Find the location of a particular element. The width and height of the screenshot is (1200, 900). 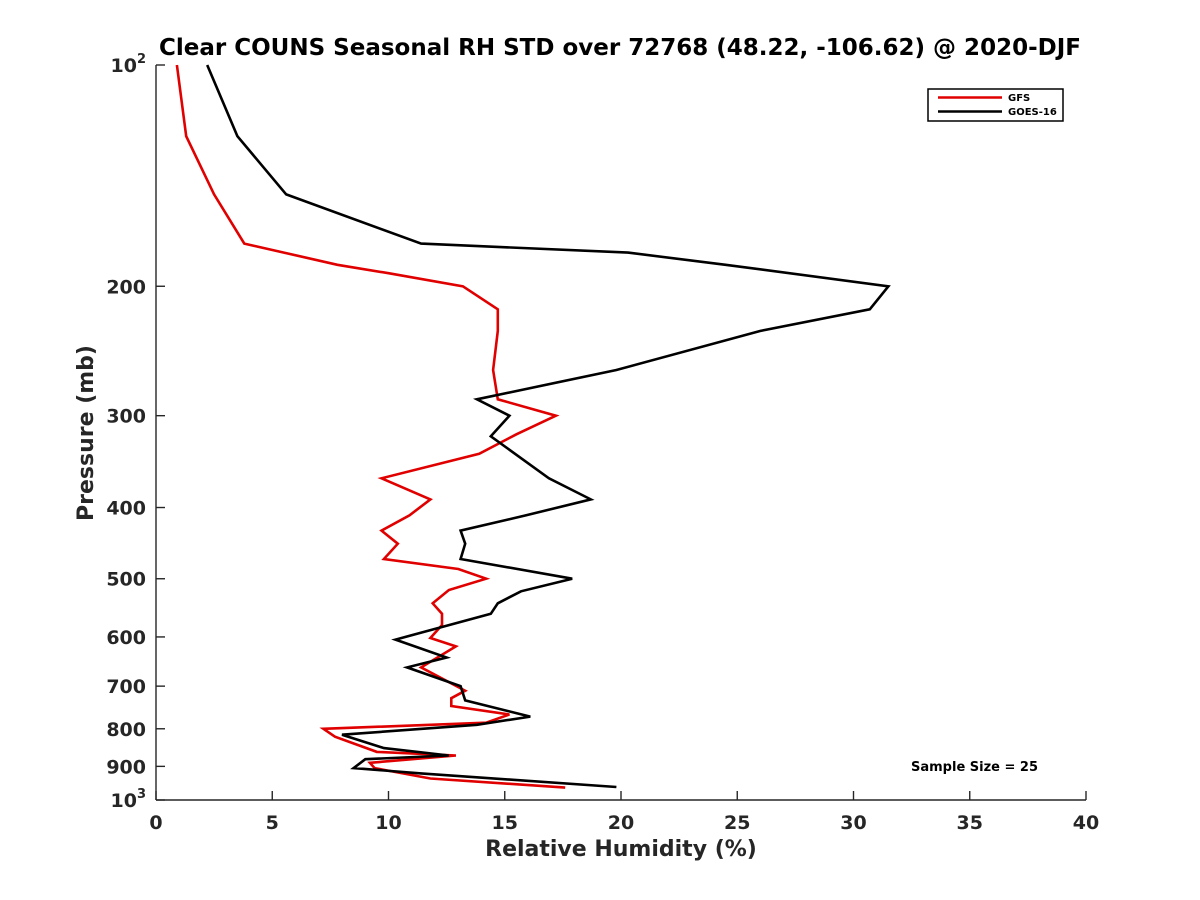

y-tick-label: 10³ is located at coordinates (129, 799).